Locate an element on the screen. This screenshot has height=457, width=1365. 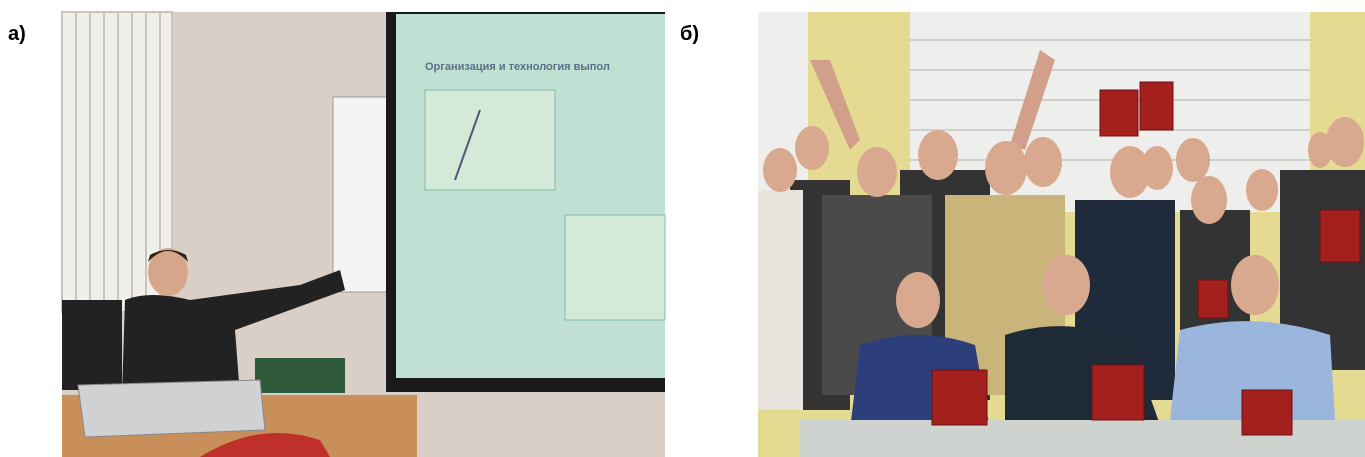
panel-label: б) is located at coordinates (689, 34).